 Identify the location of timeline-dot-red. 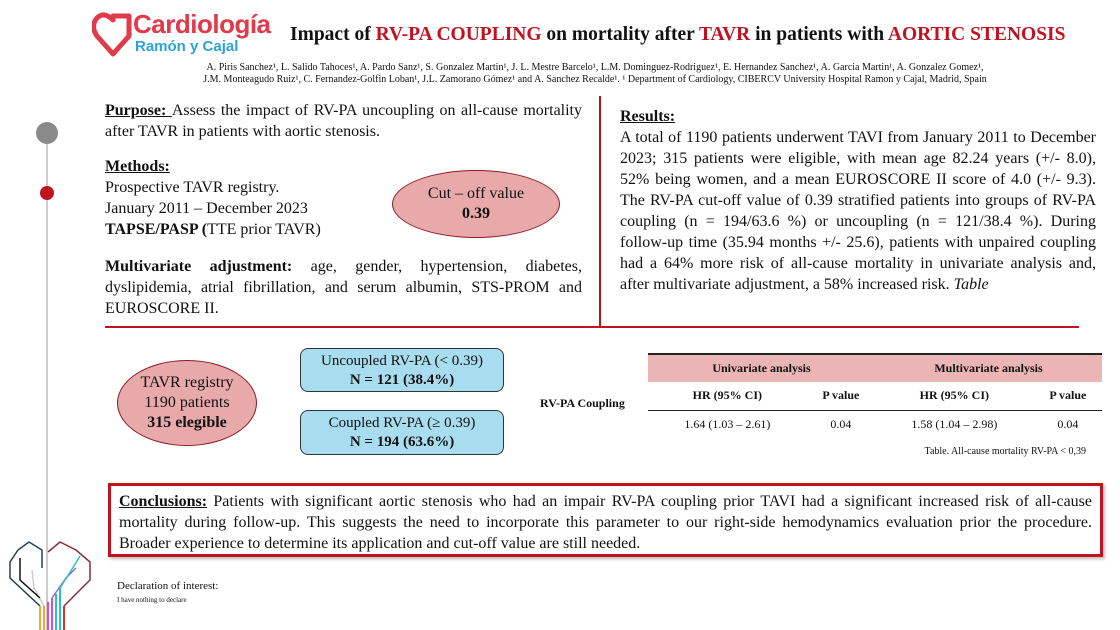
(47, 193).